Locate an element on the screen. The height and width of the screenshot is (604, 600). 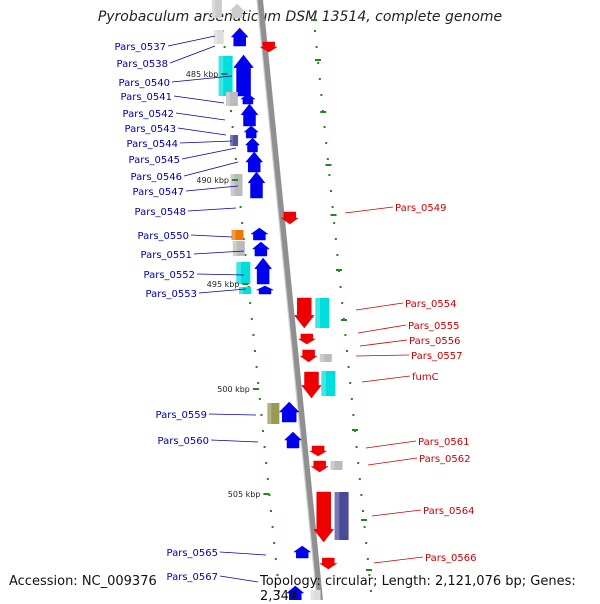
gene-box-fumC is located at coordinates (328, 383).